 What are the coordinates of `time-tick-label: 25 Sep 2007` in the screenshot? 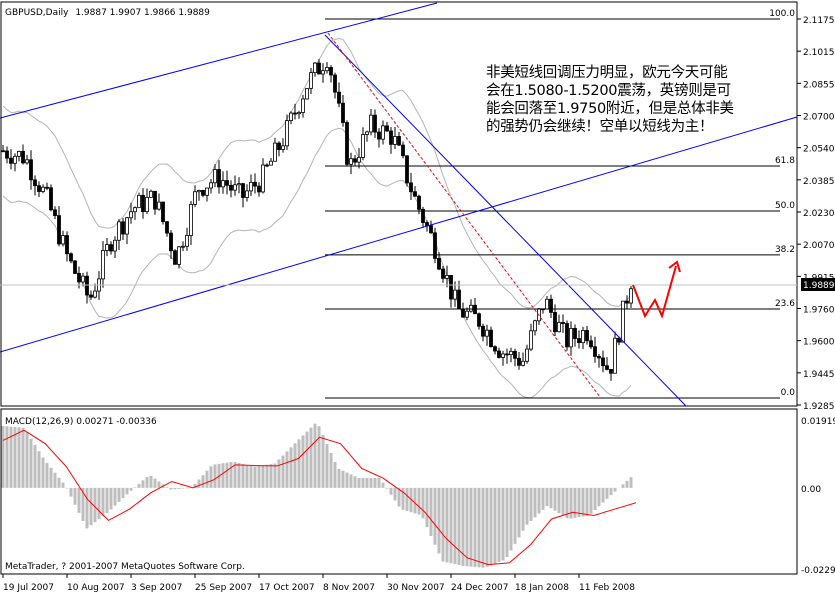 It's located at (223, 588).